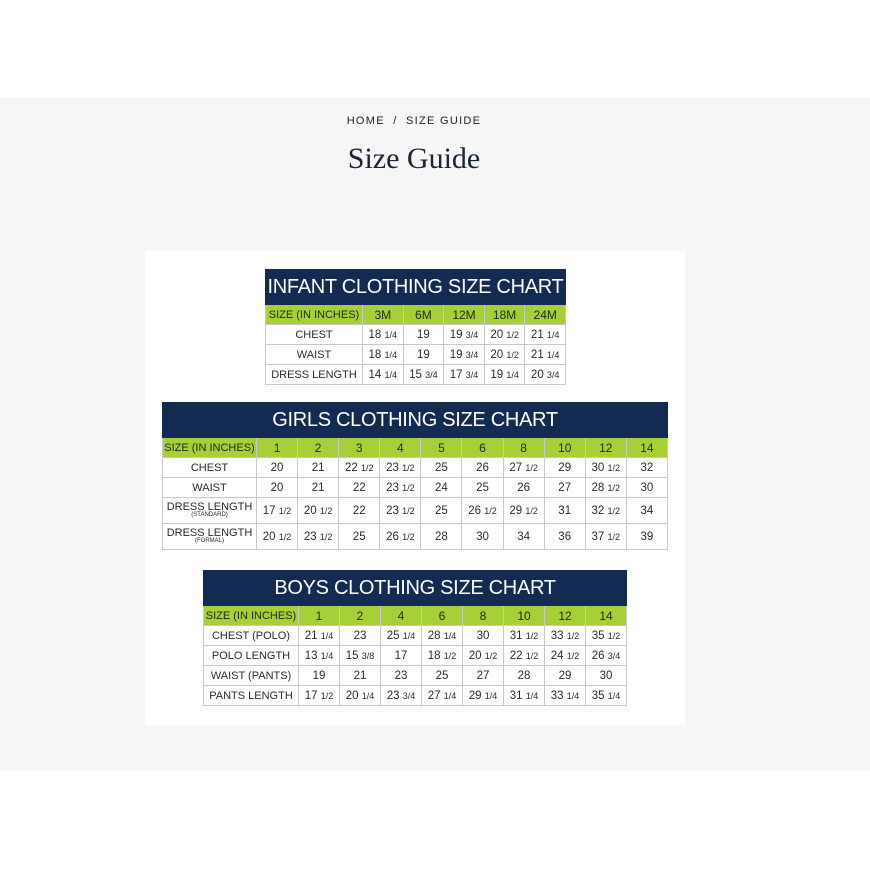 This screenshot has height=870, width=870. Describe the element at coordinates (442, 615) in the screenshot. I see `size-header: 6` at that location.